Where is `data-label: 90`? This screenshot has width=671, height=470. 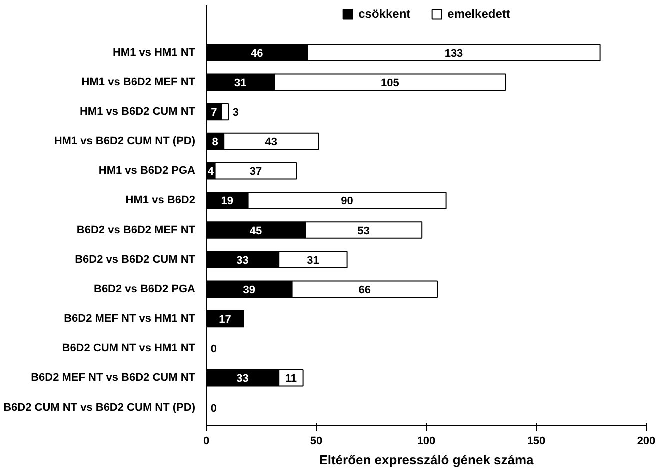
data-label: 90 is located at coordinates (347, 202).